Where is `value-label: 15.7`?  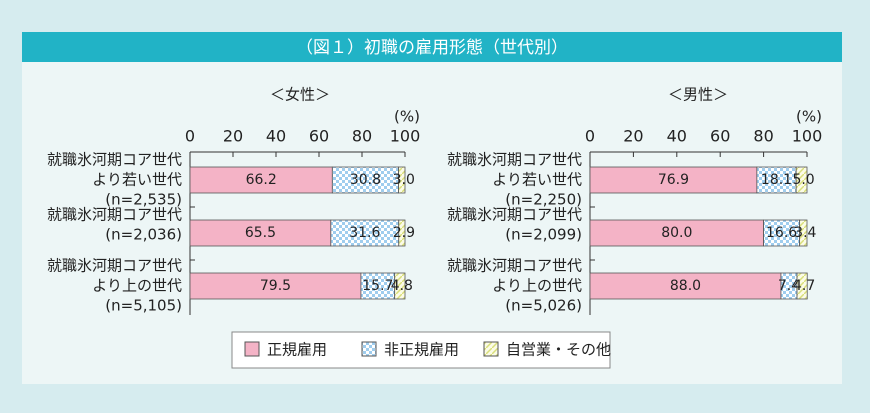 value-label: 15.7 is located at coordinates (377, 286).